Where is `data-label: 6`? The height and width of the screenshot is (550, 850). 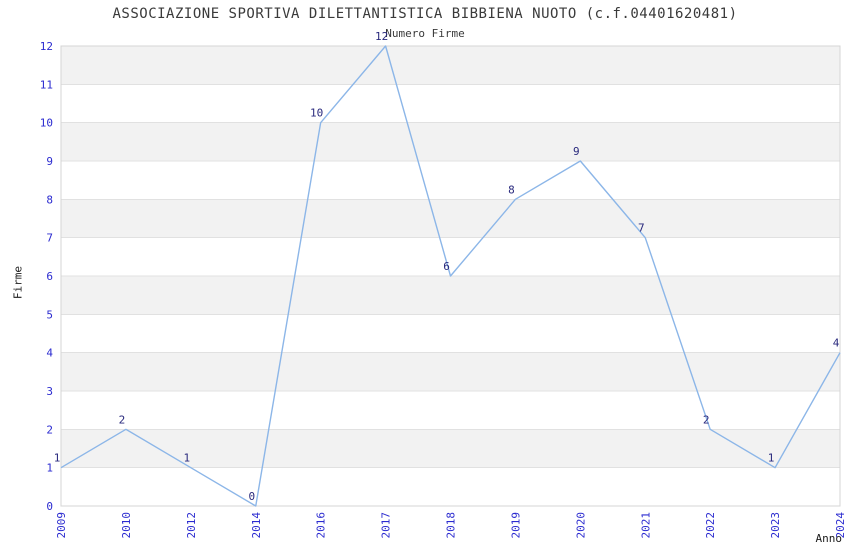 data-label: 6 is located at coordinates (446, 266).